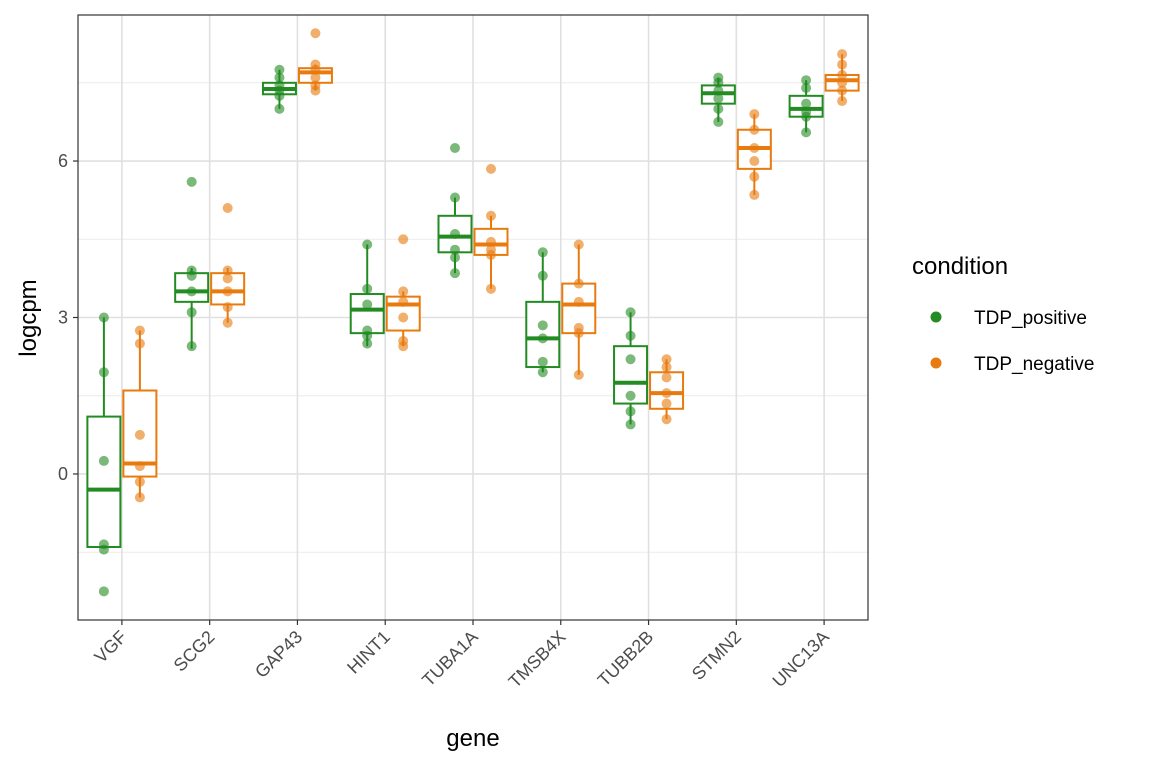  I want to click on legend-label: TDP_negative, so click(1034, 364).